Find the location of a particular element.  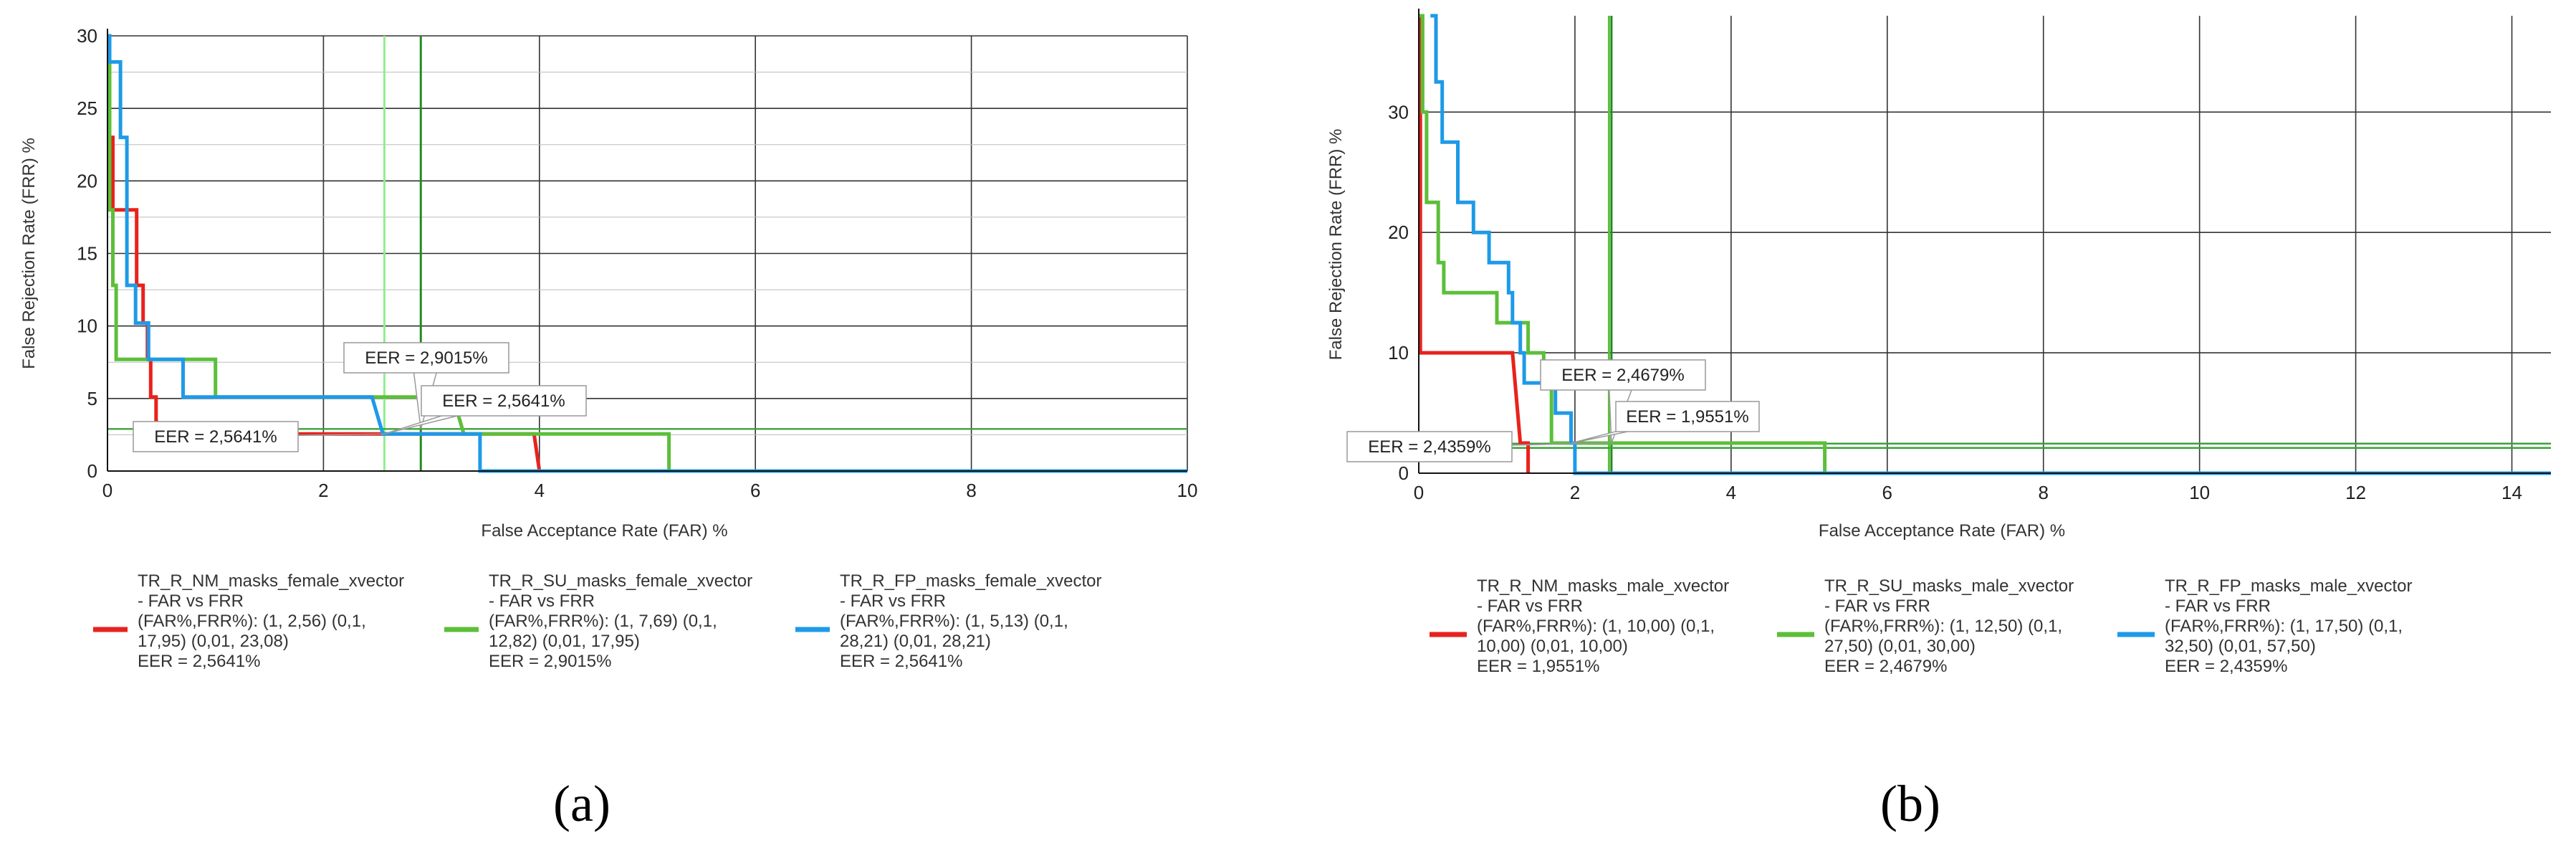

c0-ytick-3: 15 is located at coordinates (87, 254).